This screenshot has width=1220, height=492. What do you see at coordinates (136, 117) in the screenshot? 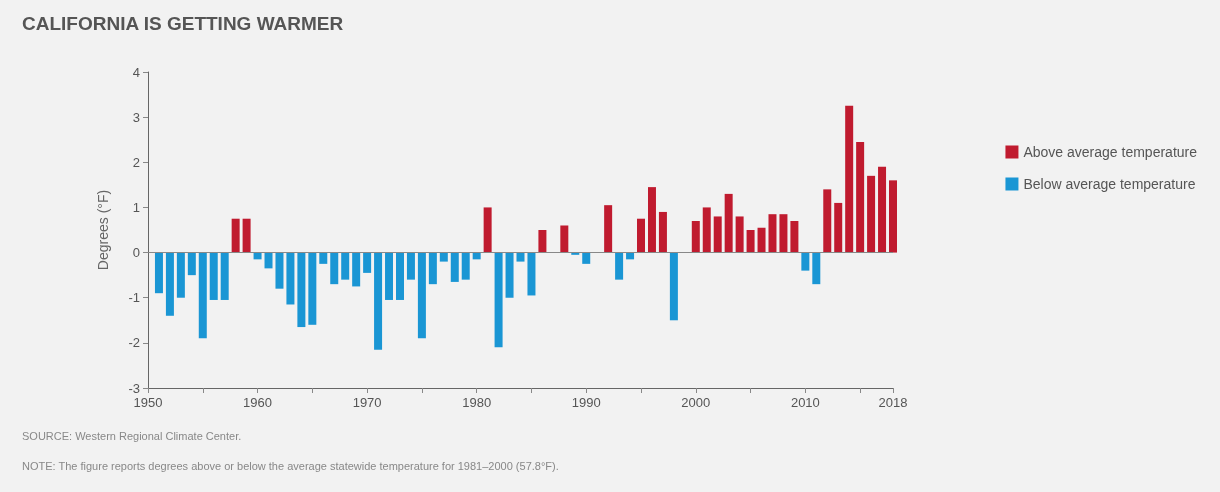
I see `y-tick-label: 3` at bounding box center [136, 117].